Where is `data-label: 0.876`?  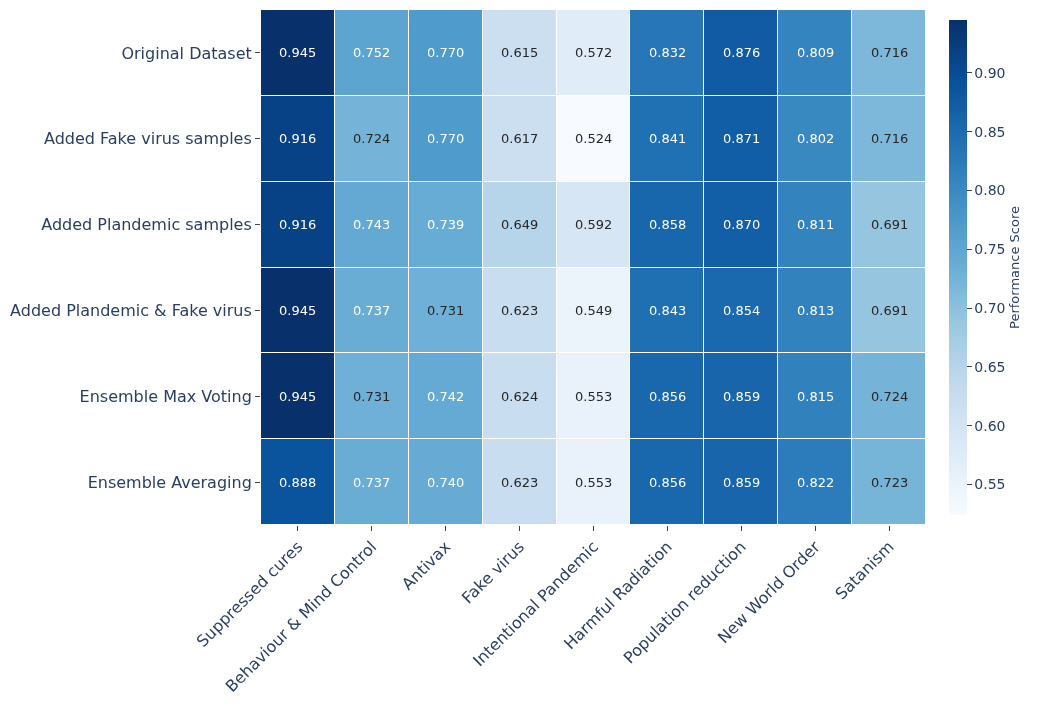
data-label: 0.876 is located at coordinates (742, 52).